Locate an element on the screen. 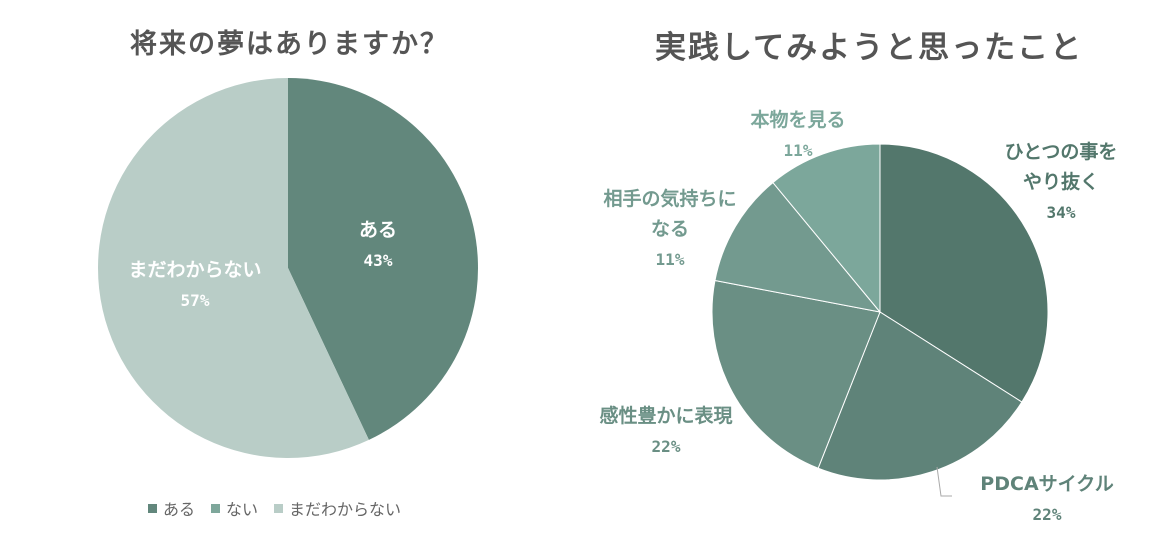  legend-swatch-aru is located at coordinates (152, 508).